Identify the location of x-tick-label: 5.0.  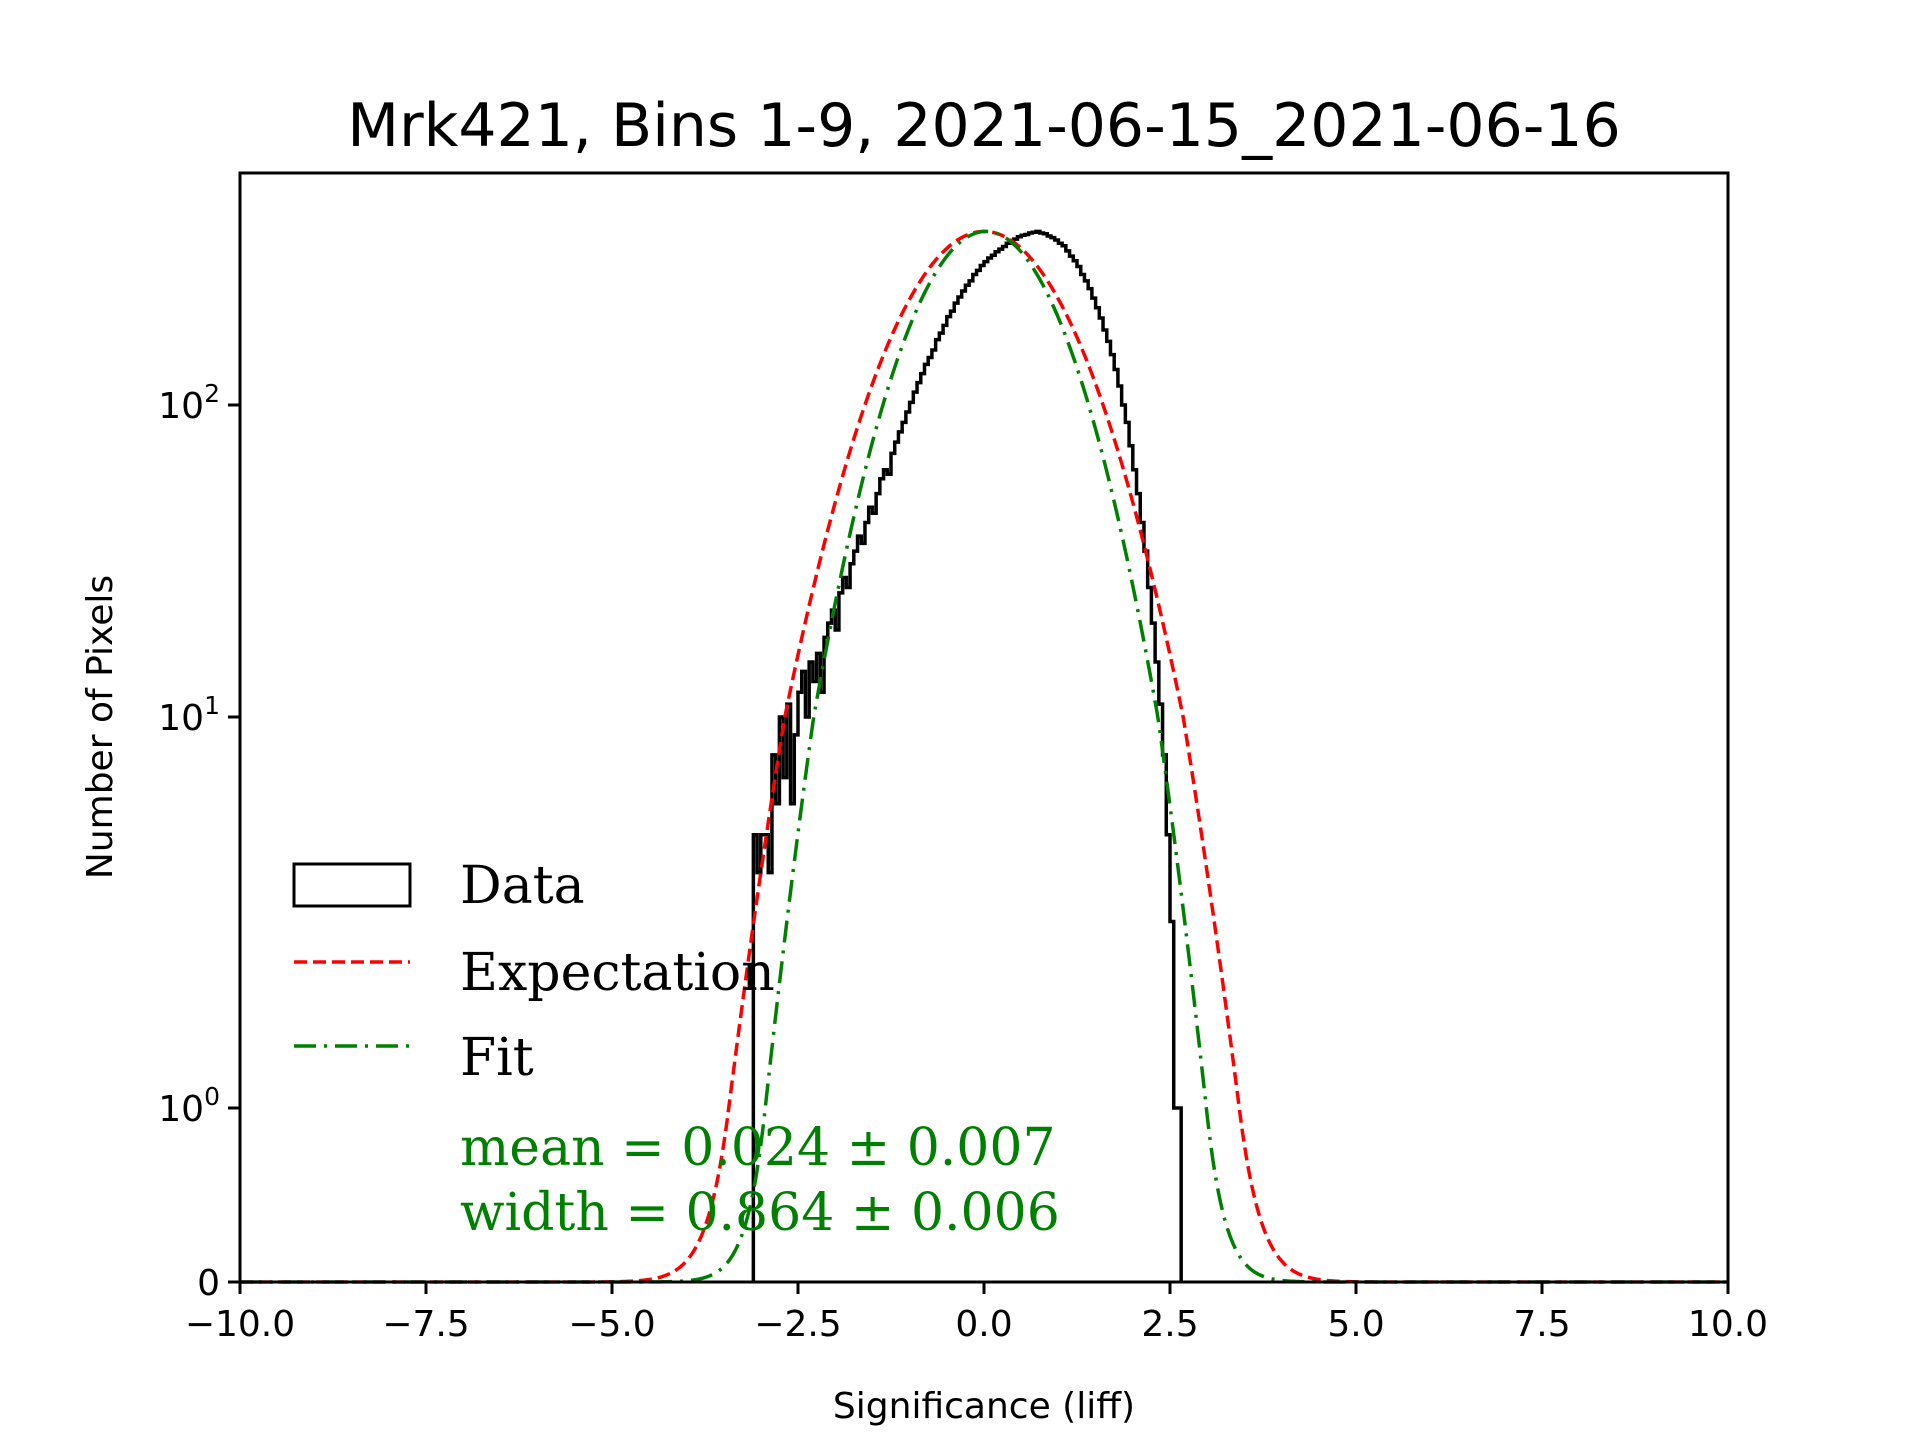
(1355, 1324).